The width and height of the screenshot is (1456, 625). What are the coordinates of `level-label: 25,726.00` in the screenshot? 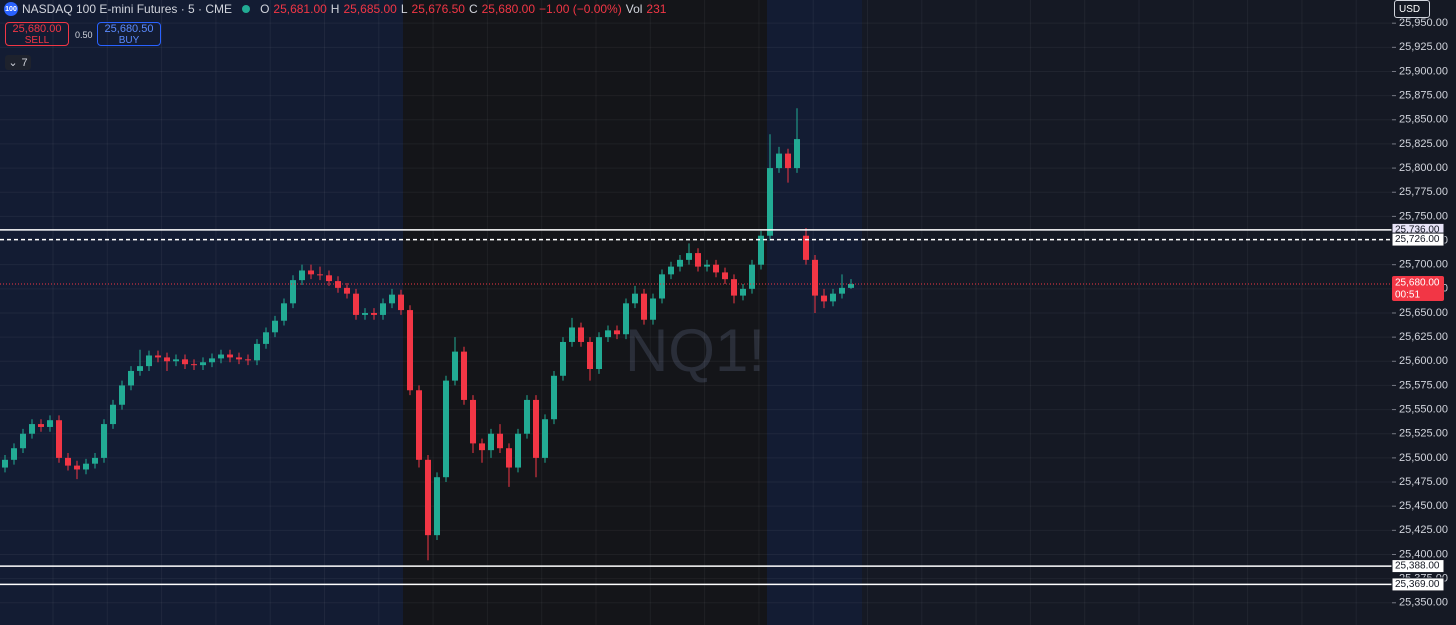 It's located at (1417, 239).